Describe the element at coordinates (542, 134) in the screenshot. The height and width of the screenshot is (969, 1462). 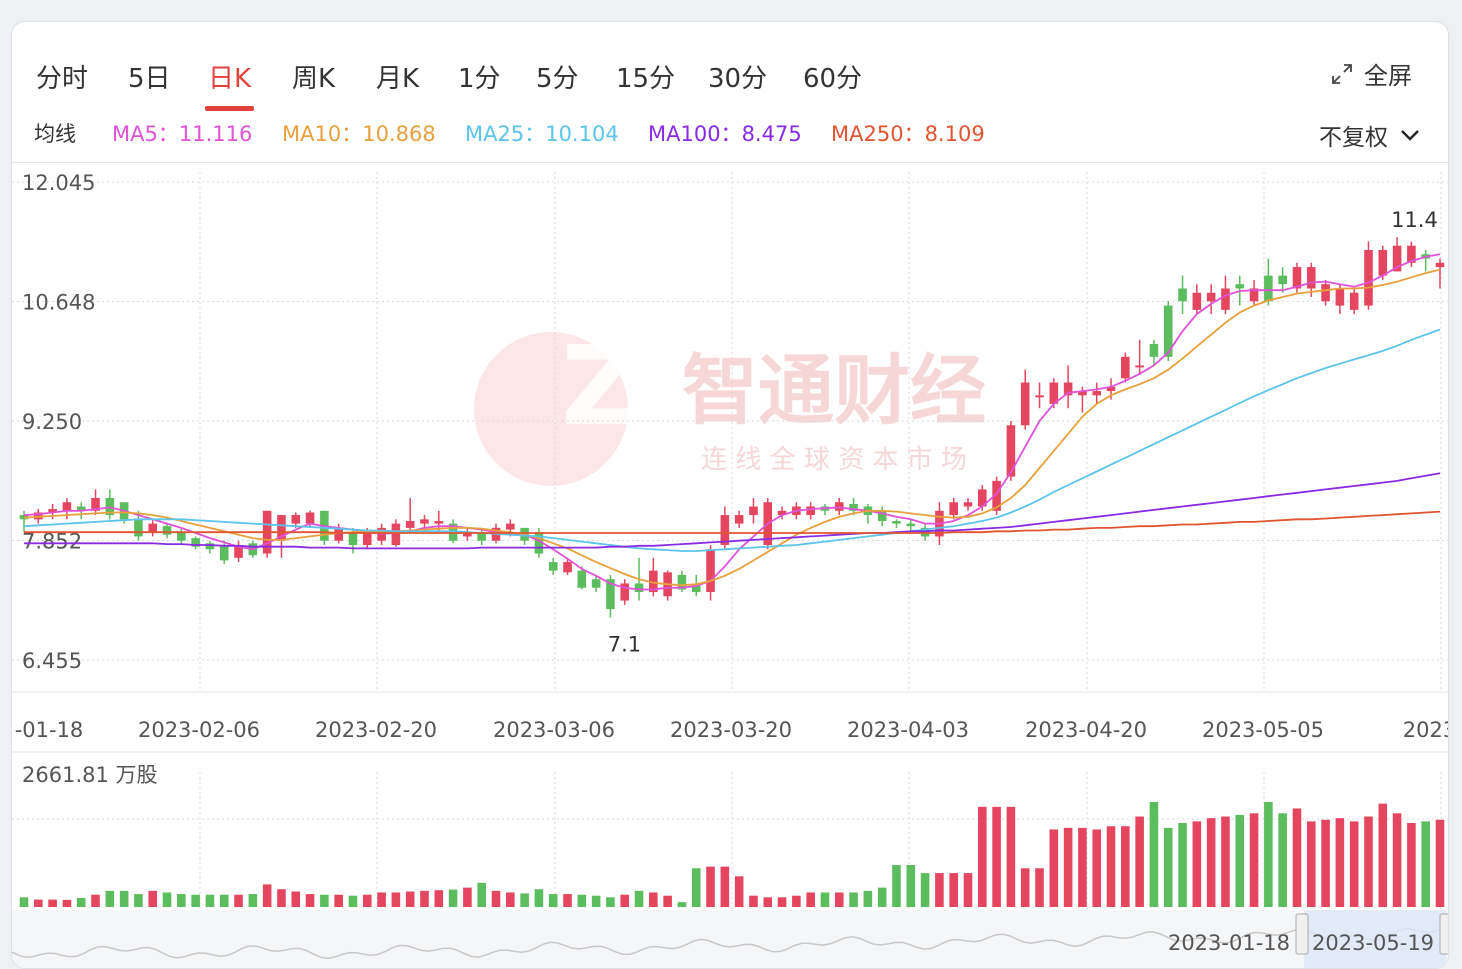
I see `ma-item-2: MA25：10.104` at that location.